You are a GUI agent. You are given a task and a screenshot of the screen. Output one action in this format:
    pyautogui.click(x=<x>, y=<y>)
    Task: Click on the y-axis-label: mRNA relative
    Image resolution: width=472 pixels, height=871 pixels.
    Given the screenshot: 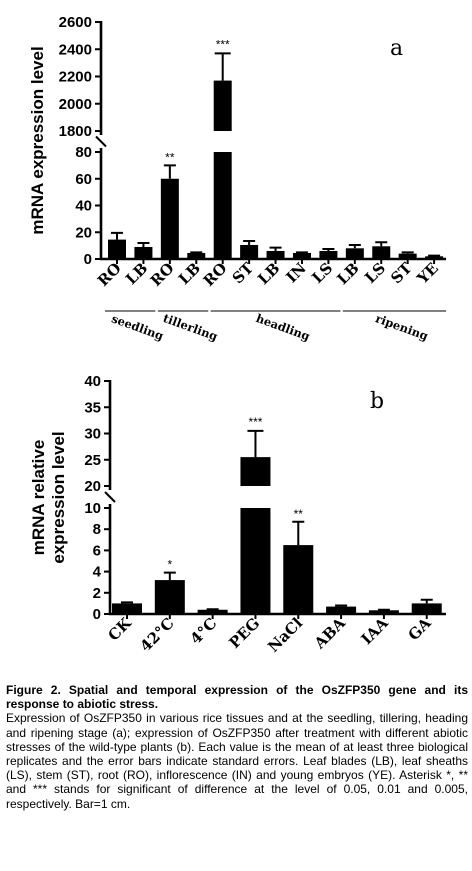 What is the action you would take?
    pyautogui.click(x=38, y=498)
    